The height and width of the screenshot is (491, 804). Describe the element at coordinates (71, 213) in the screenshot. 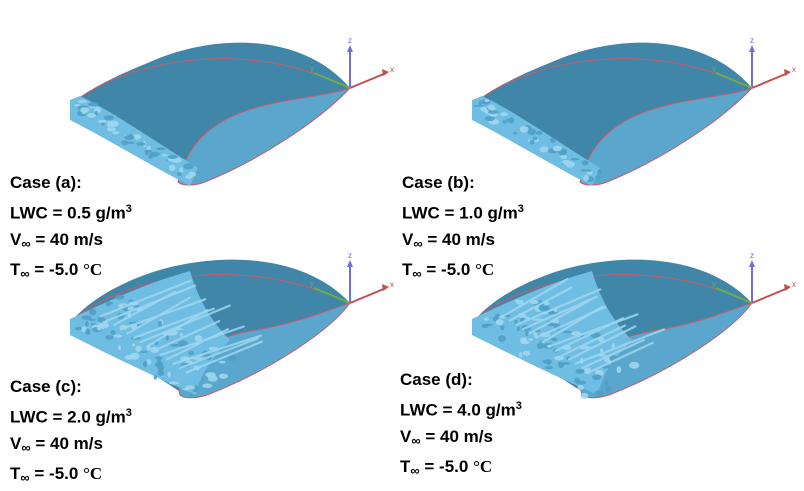

I see `lwc-label: LWC = 0.5 g/m3` at that location.